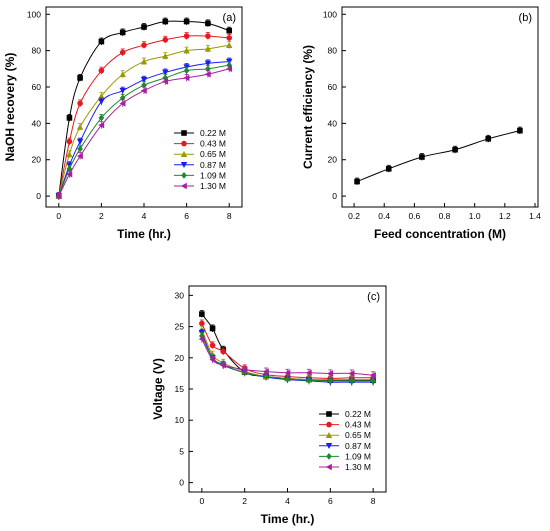  What do you see at coordinates (373, 501) in the screenshot?
I see `x-tick-label: 8` at bounding box center [373, 501].